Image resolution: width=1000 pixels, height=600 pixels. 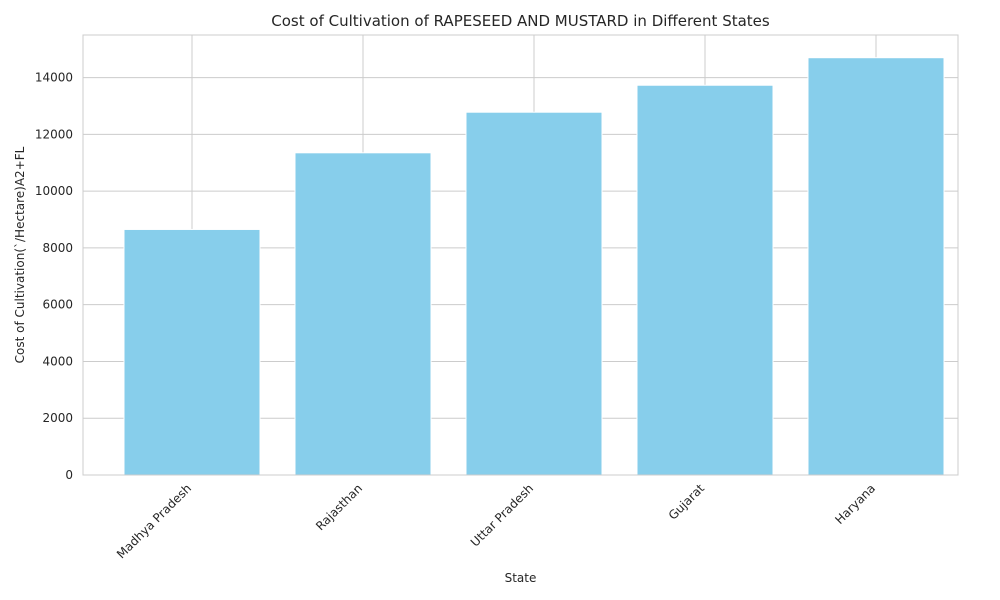 What do you see at coordinates (57, 418) in the screenshot?
I see `y-tick-label: 2000` at bounding box center [57, 418].